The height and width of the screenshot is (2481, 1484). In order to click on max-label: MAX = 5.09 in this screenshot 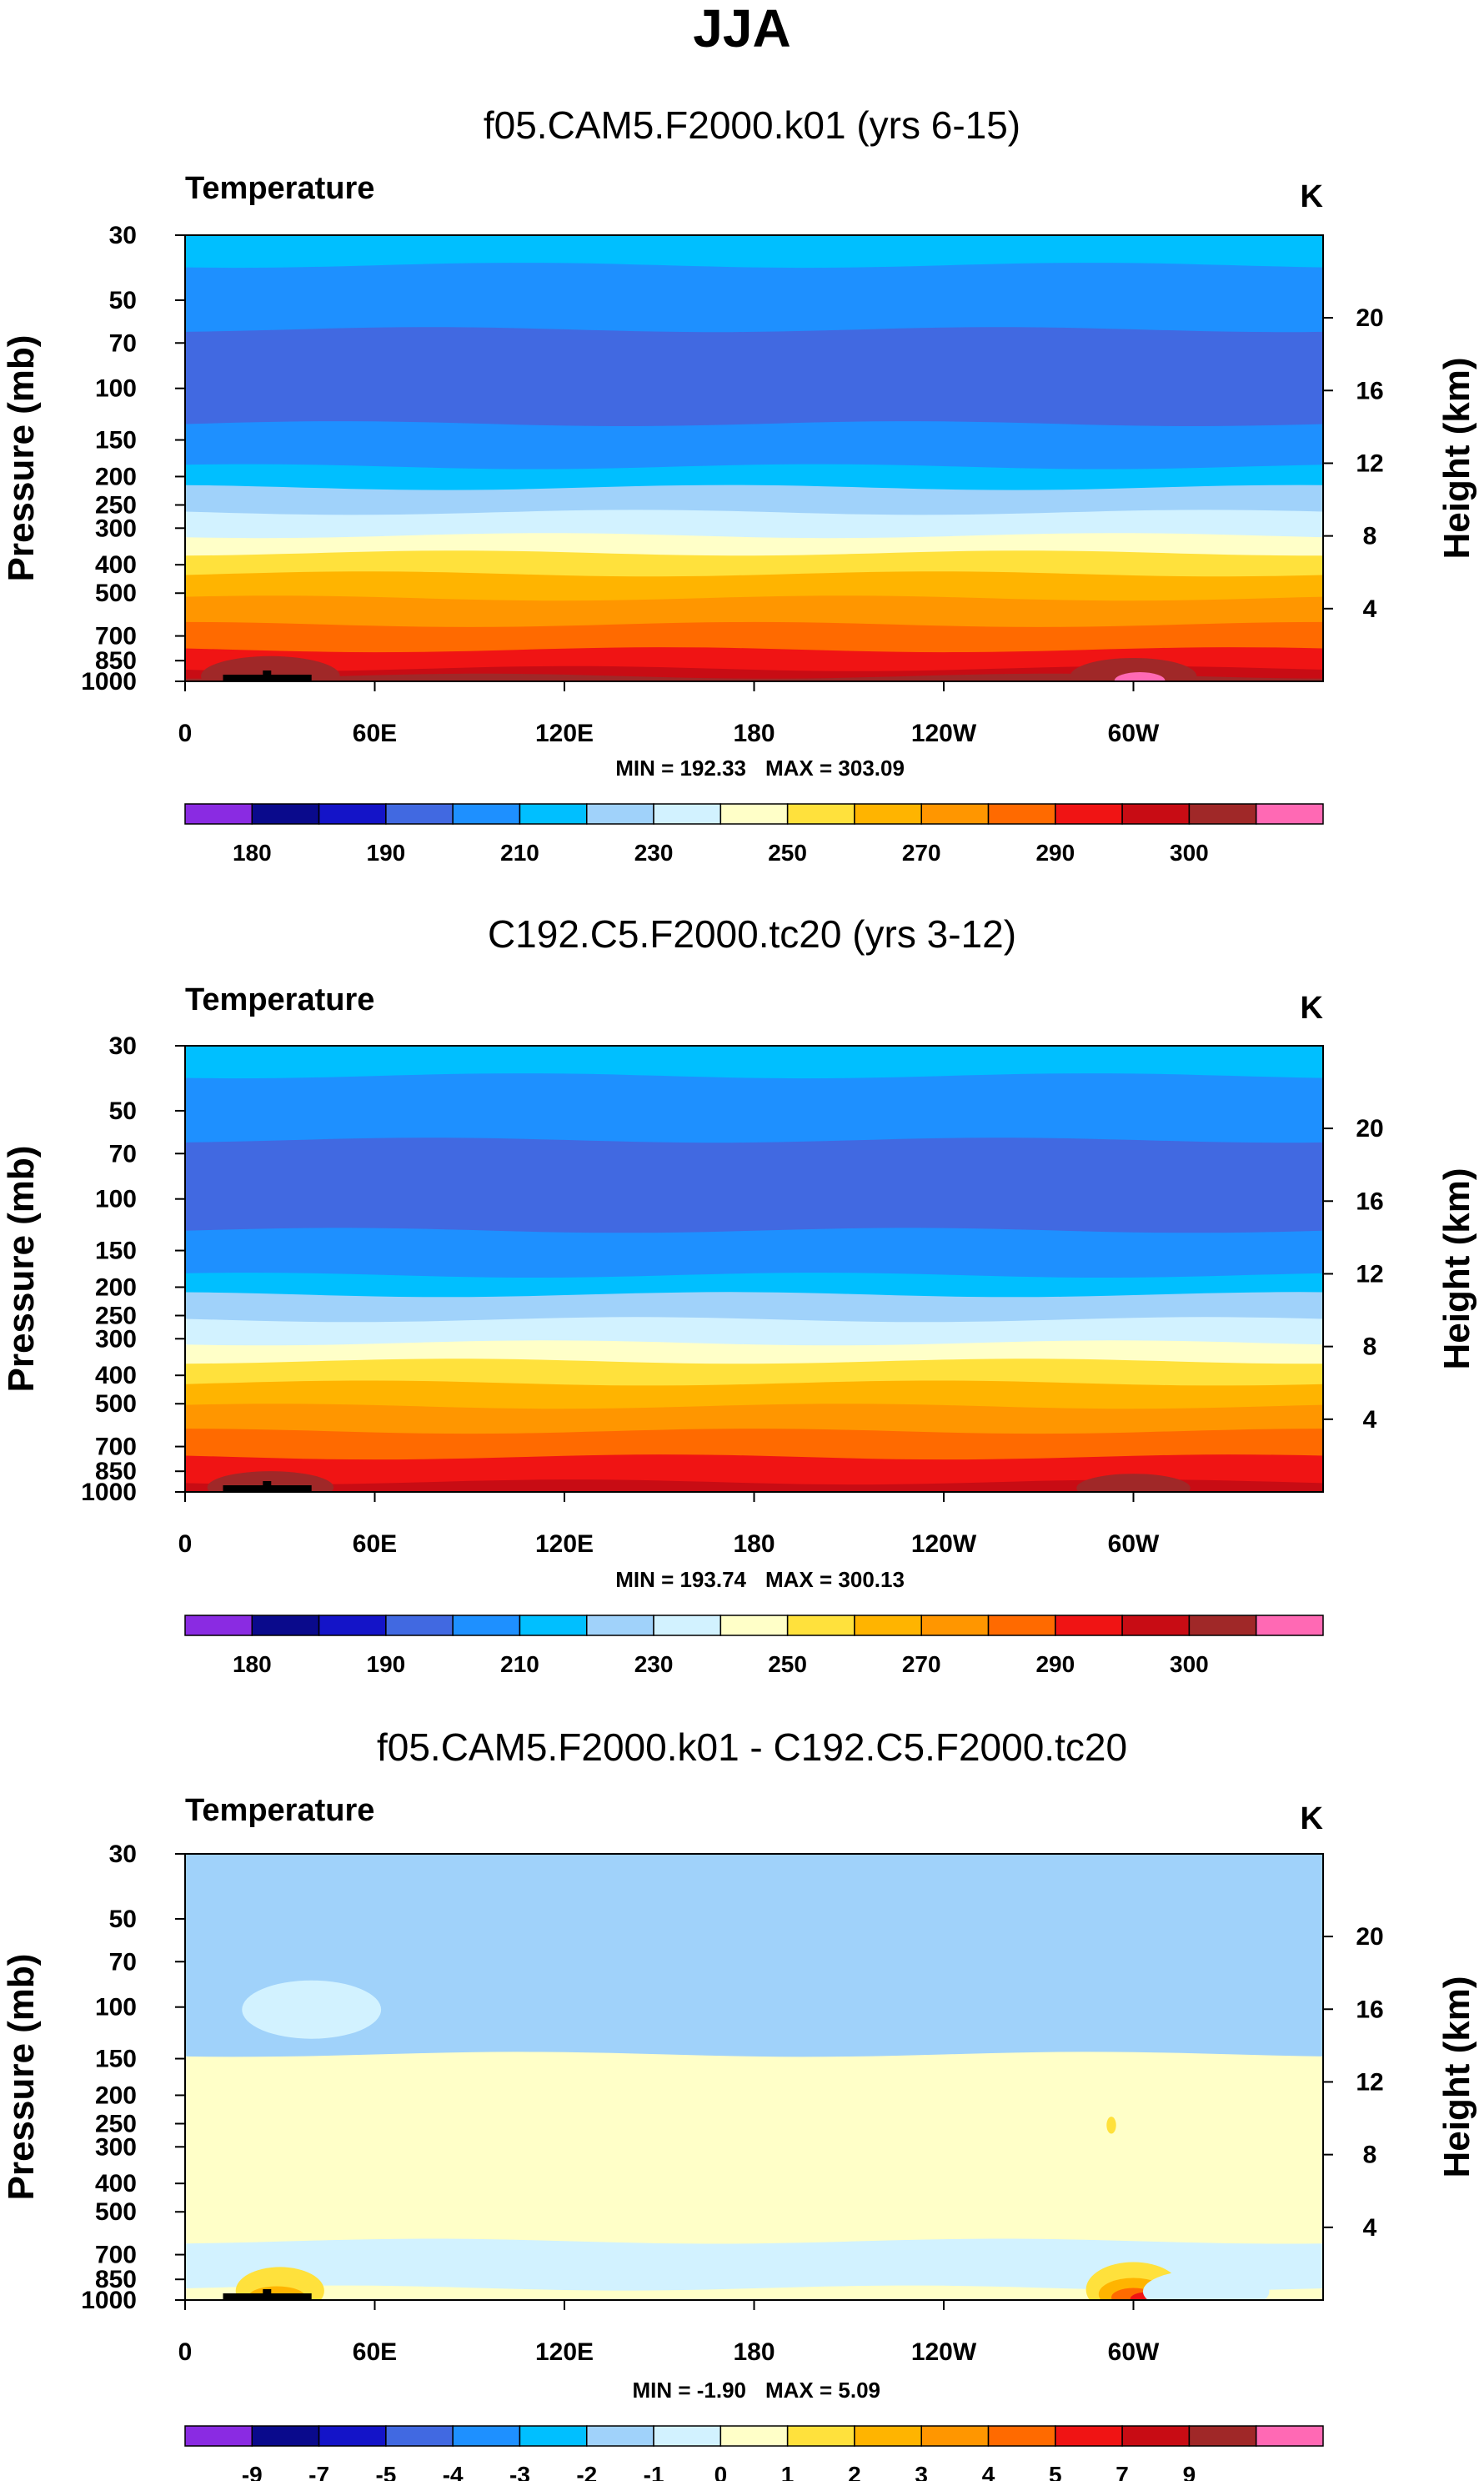, I will do `click(822, 2390)`.